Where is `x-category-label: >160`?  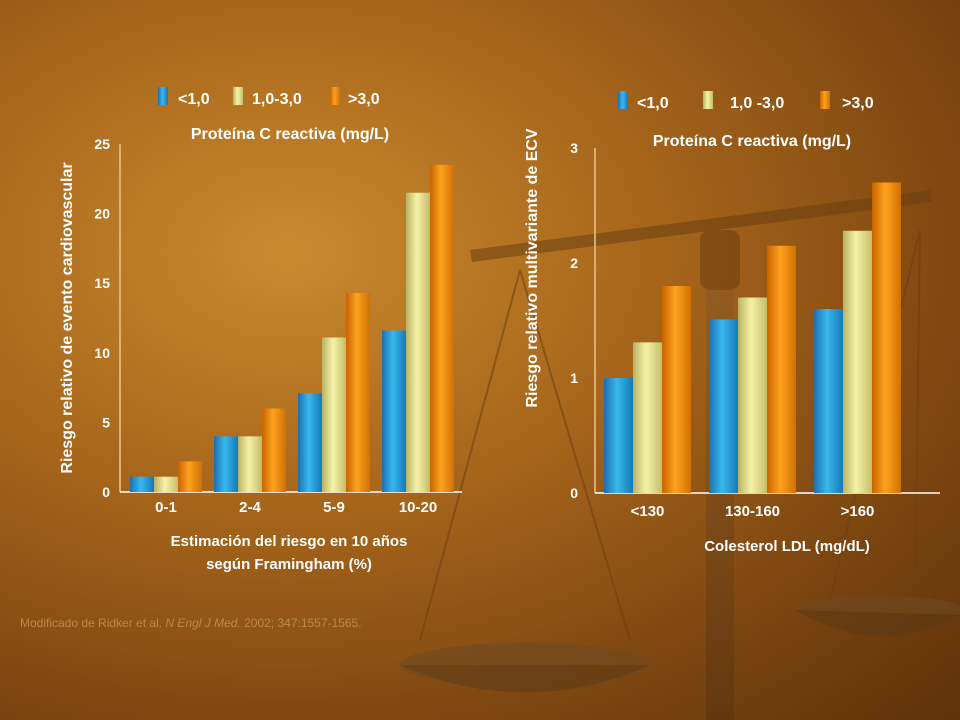
x-category-label: >160 is located at coordinates (858, 511).